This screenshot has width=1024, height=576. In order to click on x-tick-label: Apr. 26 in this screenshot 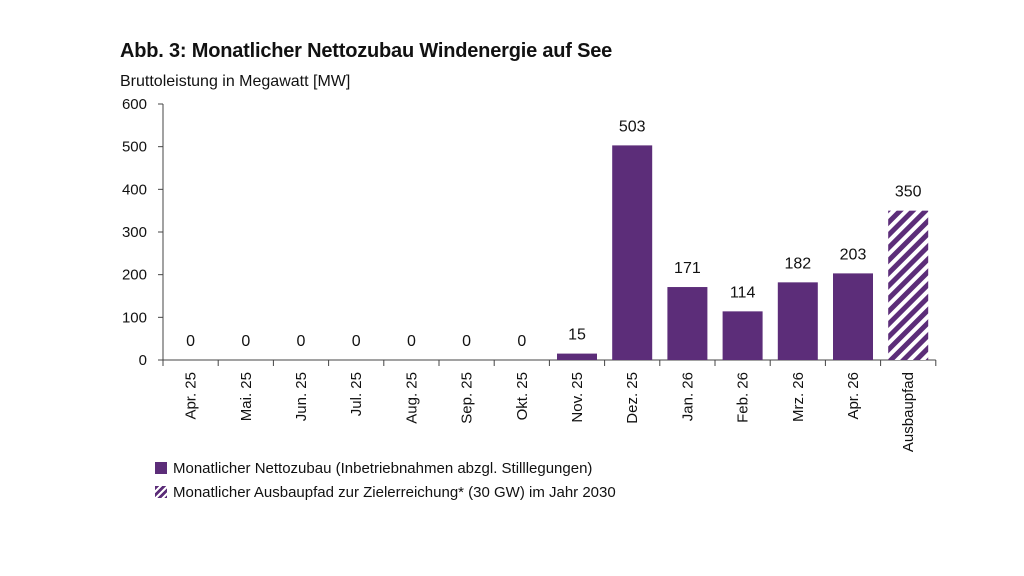, I will do `click(853, 396)`.